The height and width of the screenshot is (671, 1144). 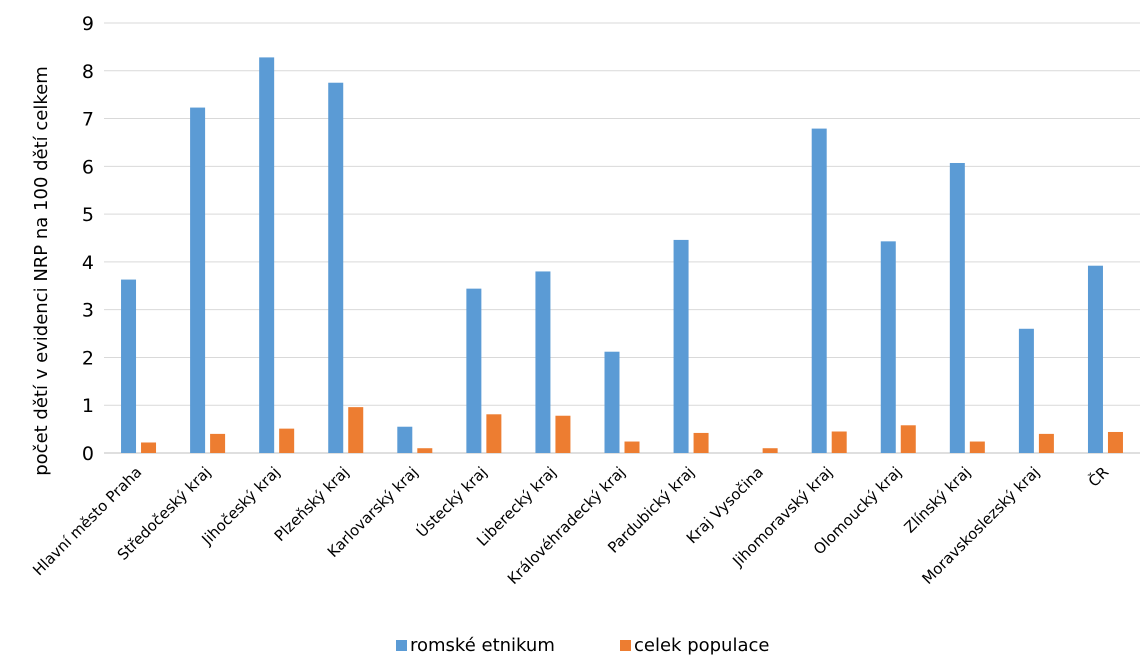 I want to click on y-tick-label: 8, so click(x=88, y=72).